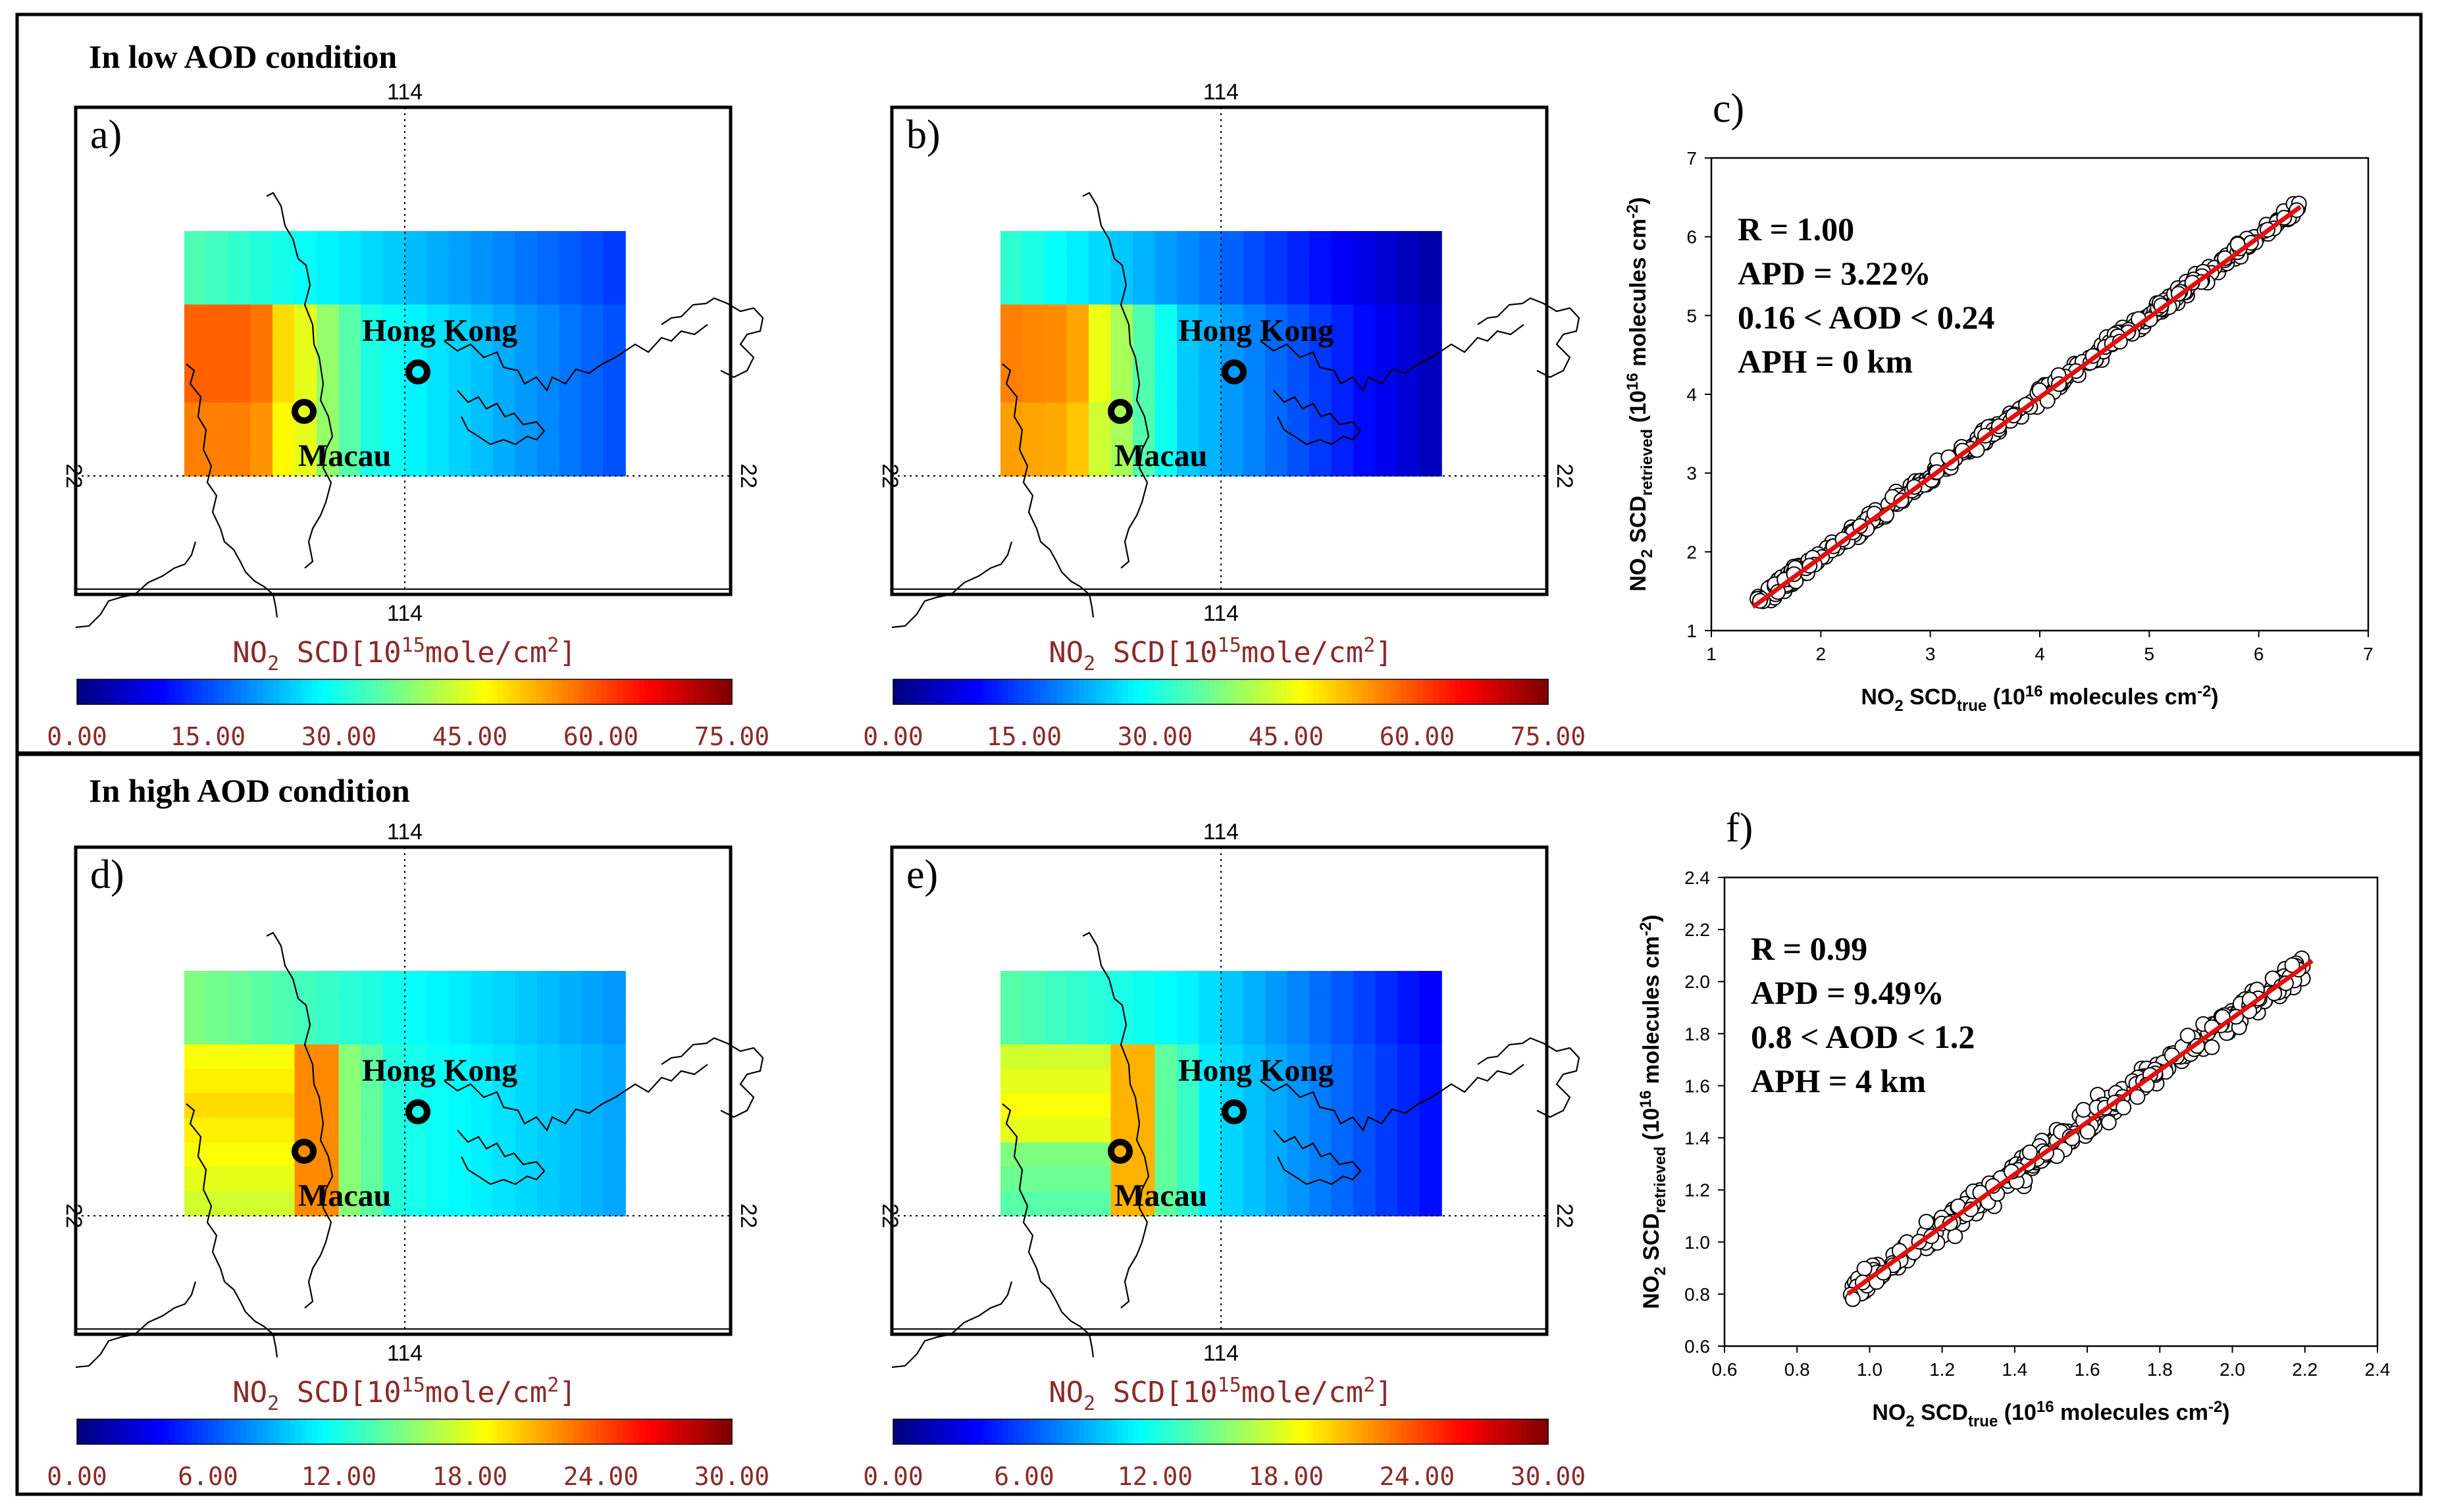 The width and height of the screenshot is (2438, 1512). What do you see at coordinates (1898, 706) in the screenshot?
I see `x-axis-label-part: 2` at bounding box center [1898, 706].